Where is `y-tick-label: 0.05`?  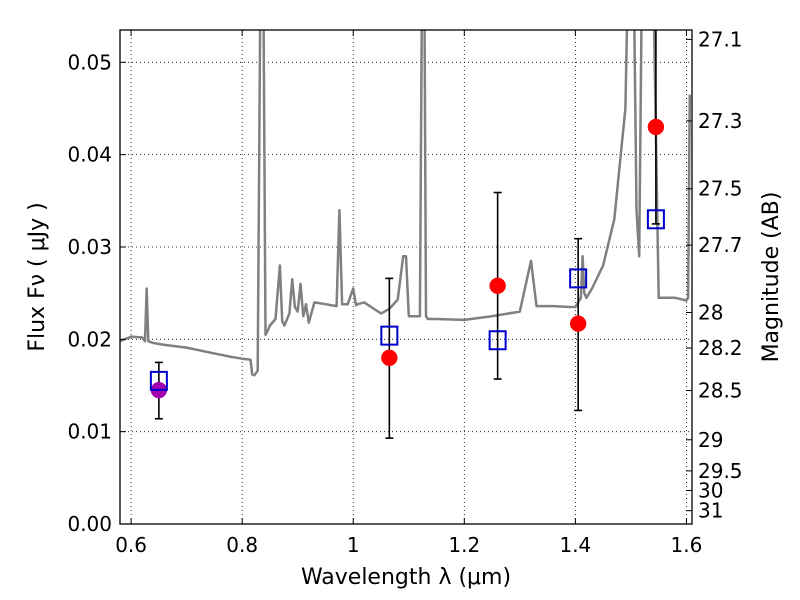
y-tick-label: 0.05 is located at coordinates (89, 62).